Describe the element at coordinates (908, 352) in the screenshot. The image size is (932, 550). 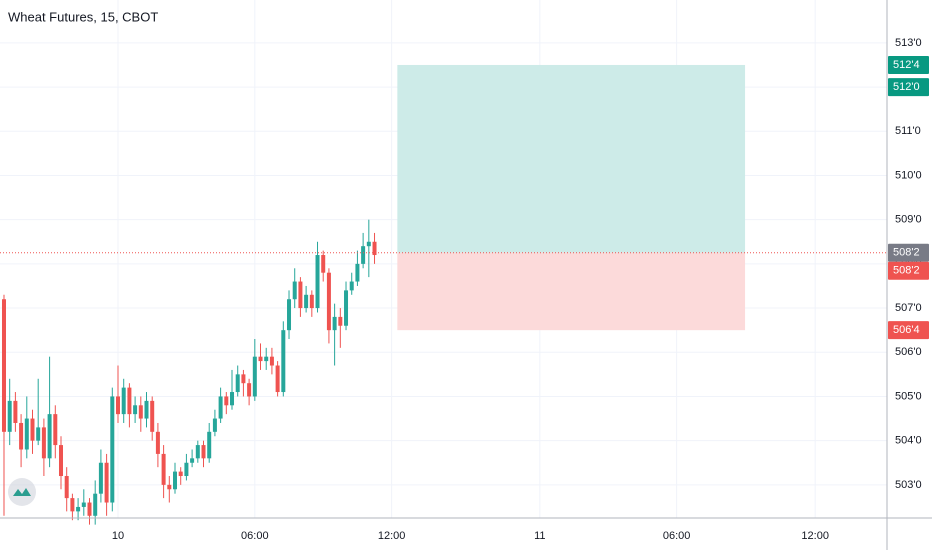
I see `y-tick-label: 506'0` at that location.